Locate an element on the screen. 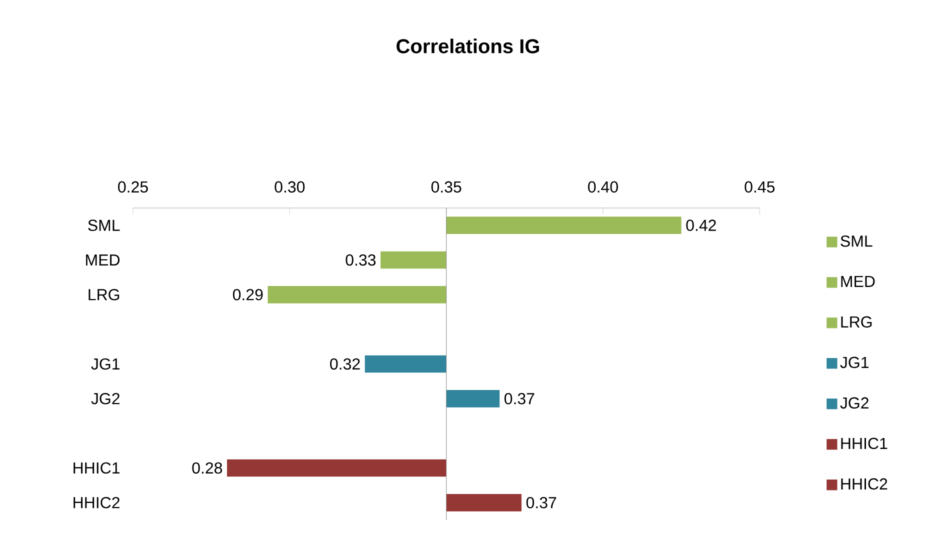 The image size is (936, 550). data-label: 0.33 is located at coordinates (361, 260).